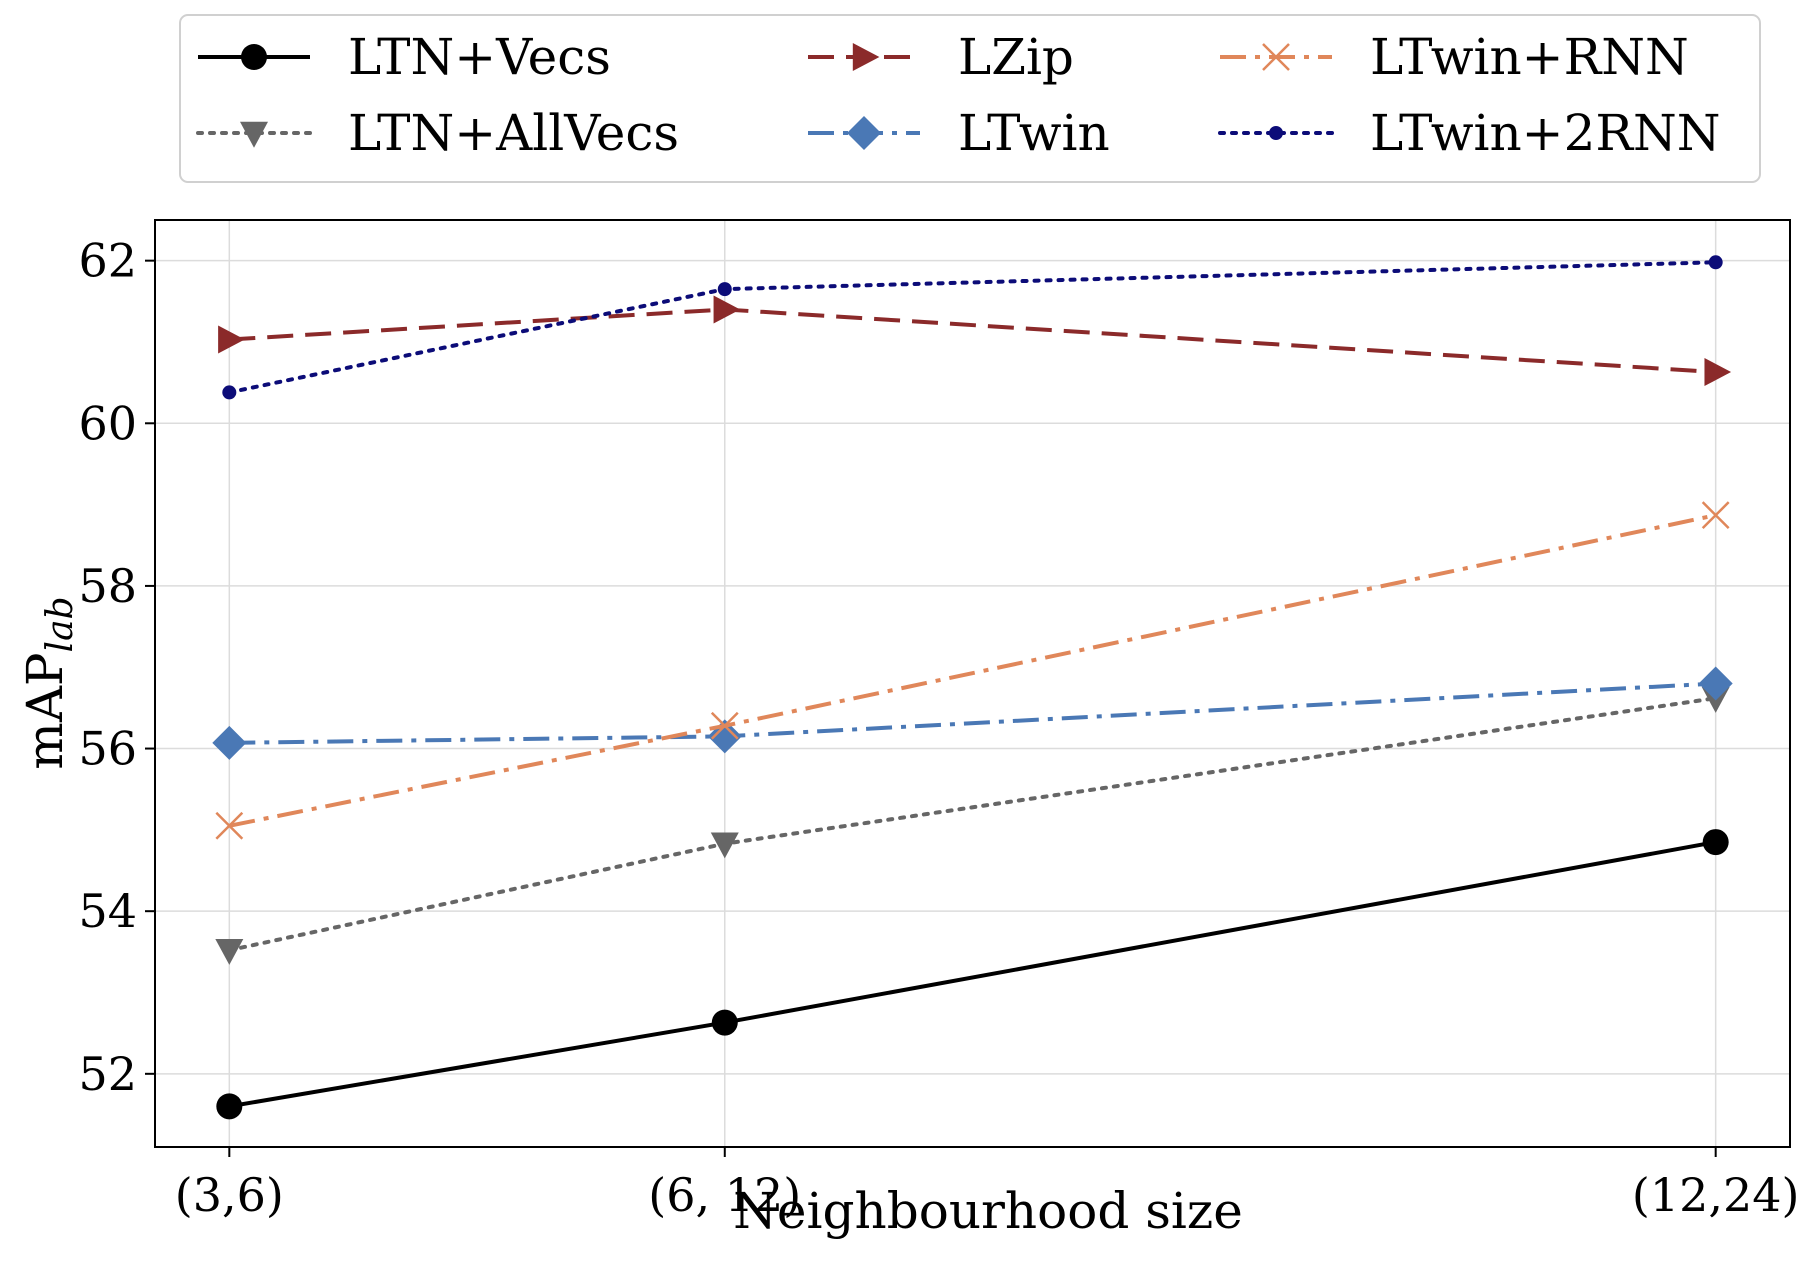 This screenshot has width=1818, height=1283. Describe the element at coordinates (107, 749) in the screenshot. I see `y-tick-label: 56` at that location.